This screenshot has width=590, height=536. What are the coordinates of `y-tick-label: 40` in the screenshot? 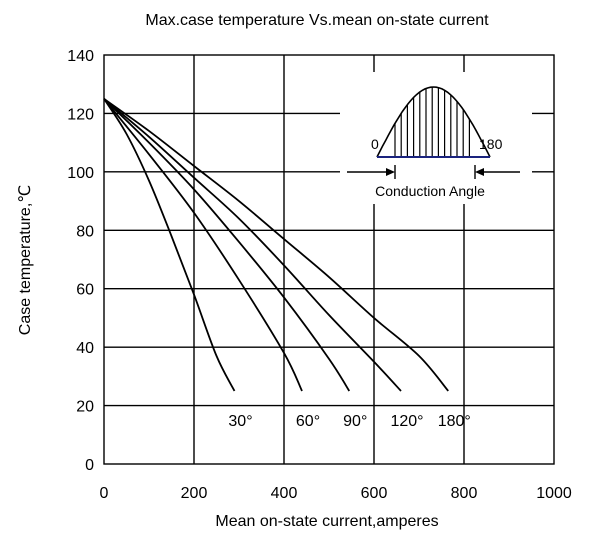 It's located at (85, 348).